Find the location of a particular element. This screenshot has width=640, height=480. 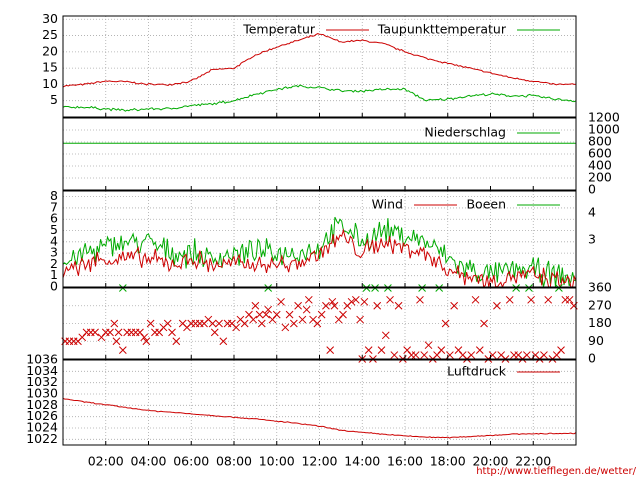

y-tick-label-right: 800 is located at coordinates (600, 141).